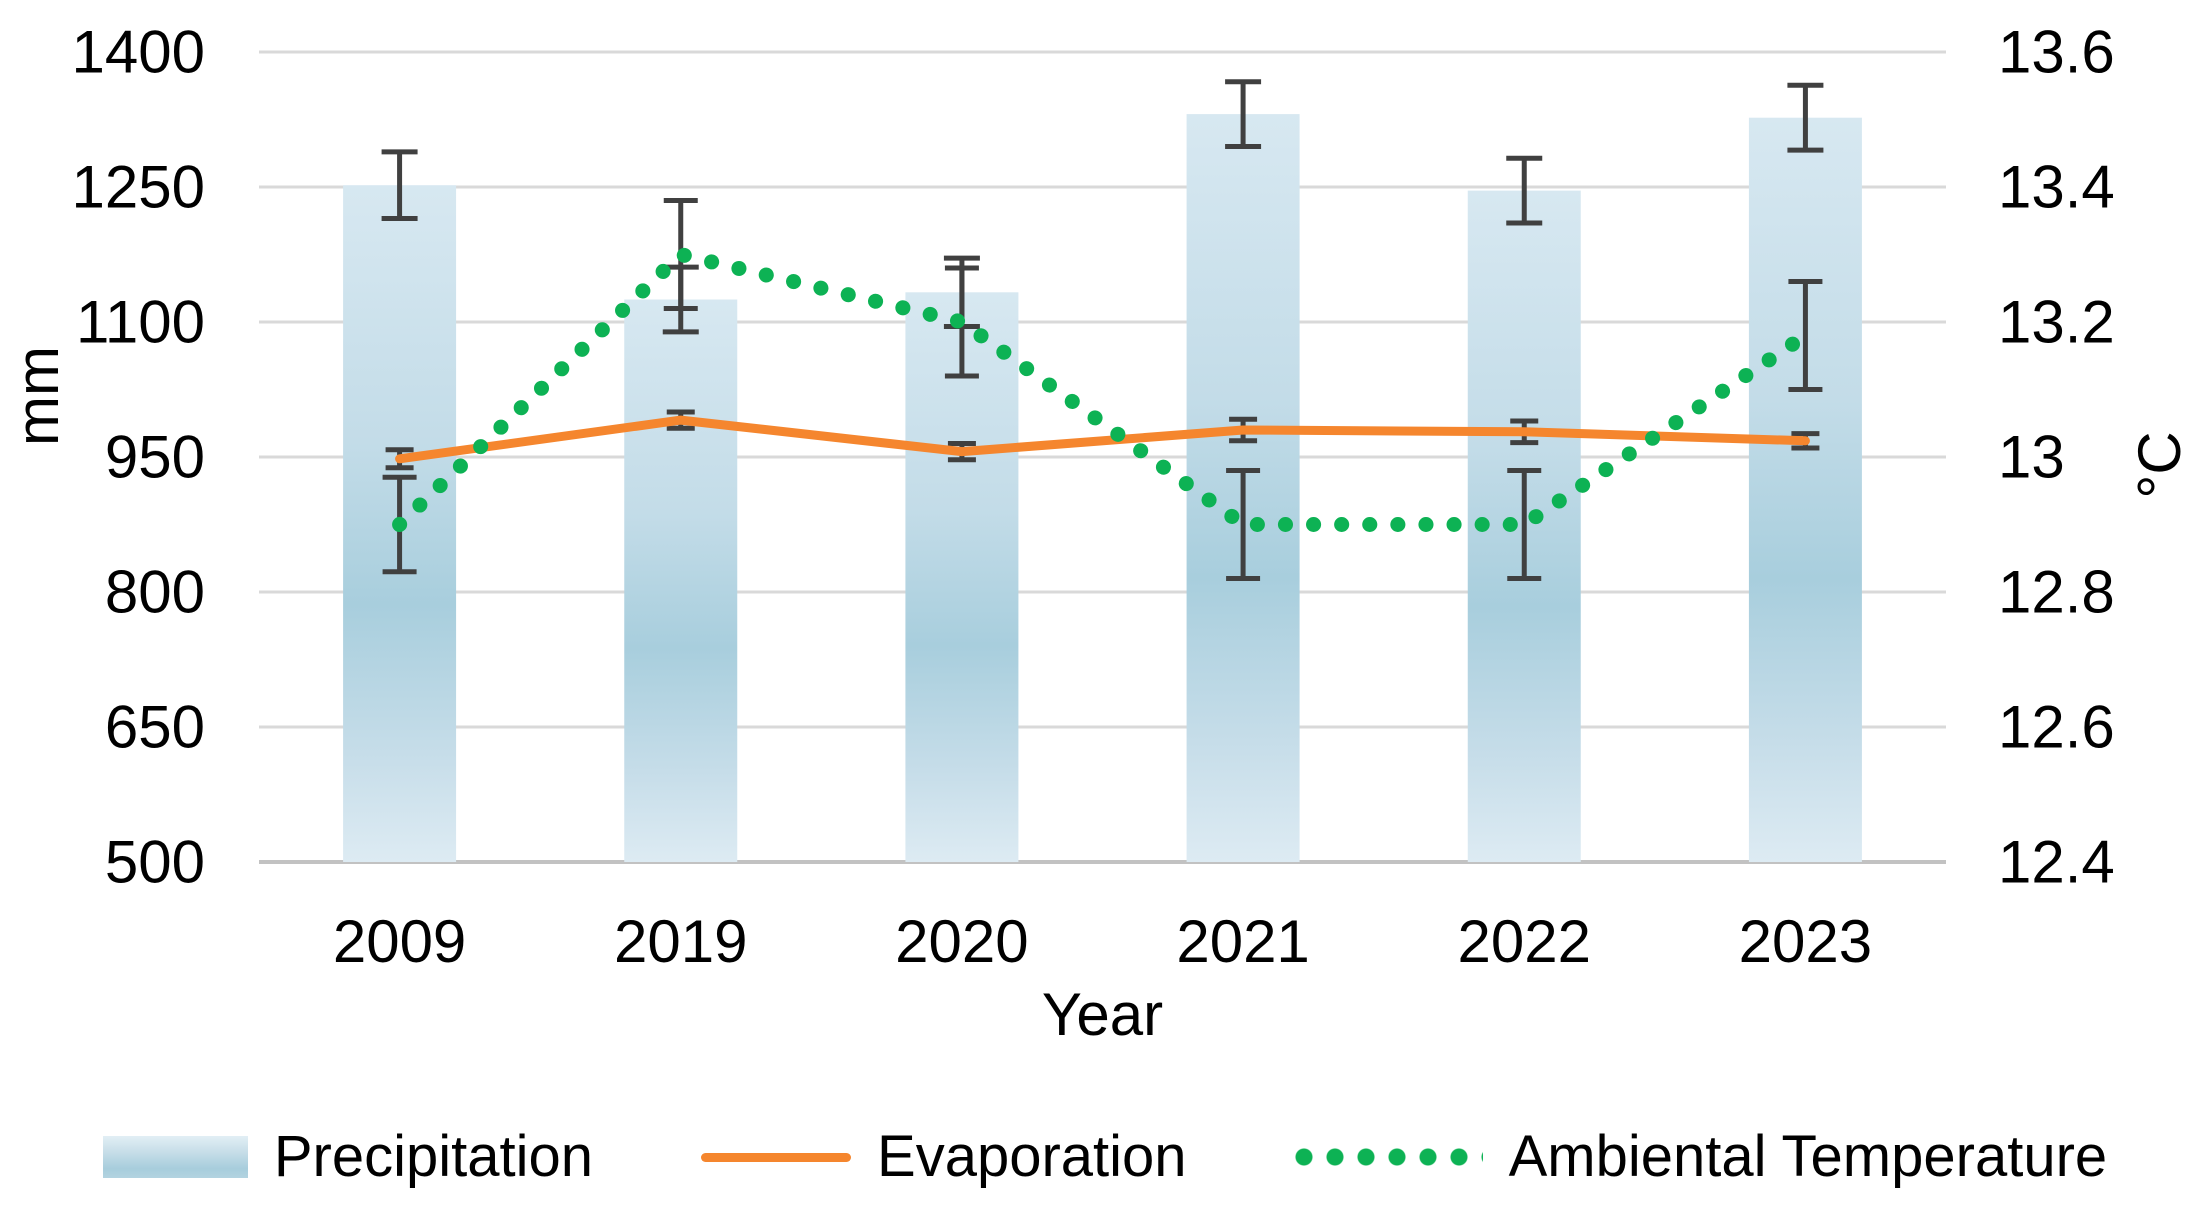  What do you see at coordinates (962, 577) in the screenshot?
I see `bar-2020` at bounding box center [962, 577].